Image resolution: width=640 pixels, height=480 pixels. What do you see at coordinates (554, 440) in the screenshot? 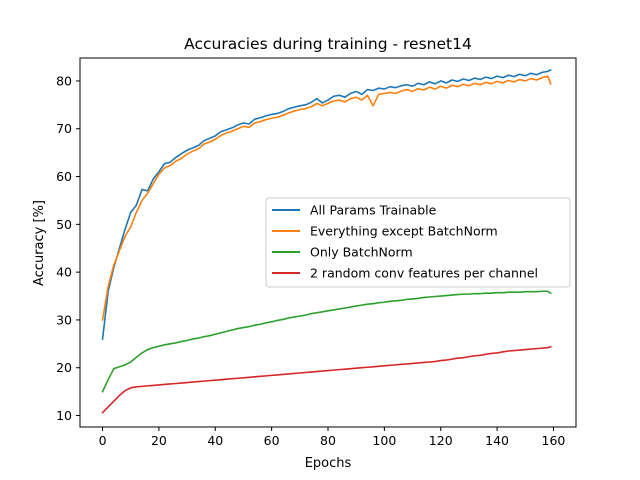
I see `x-tick-label: 160` at bounding box center [554, 440].